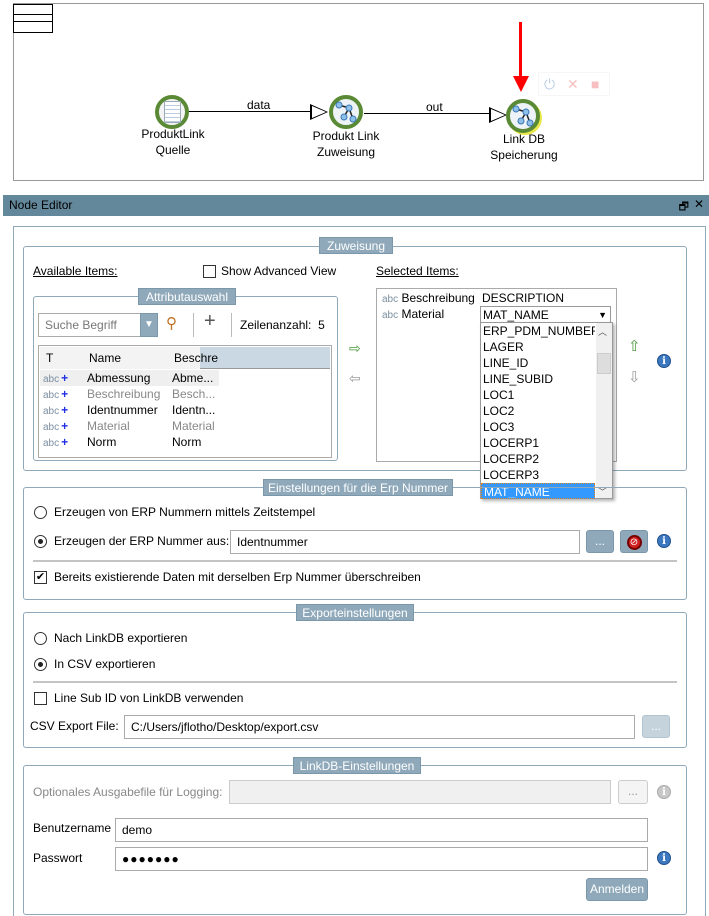  I want to click on line-sub-id-checkbox, so click(40, 698).